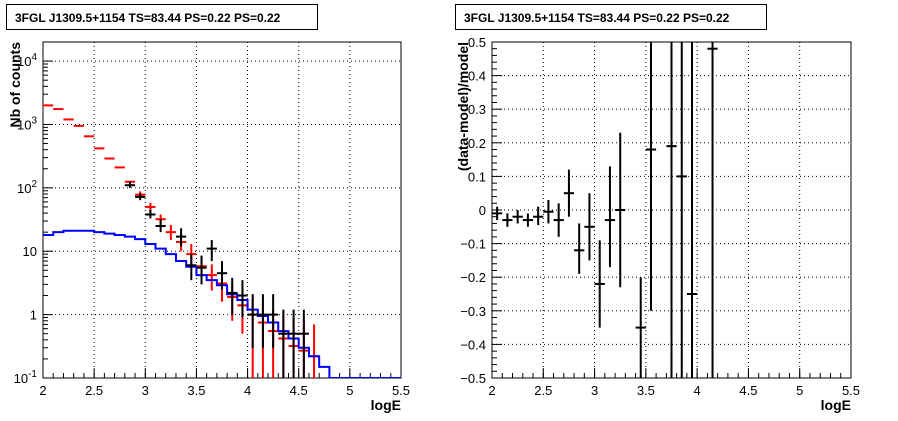  I want to click on y-tick-label: 0.3, so click(477, 109).